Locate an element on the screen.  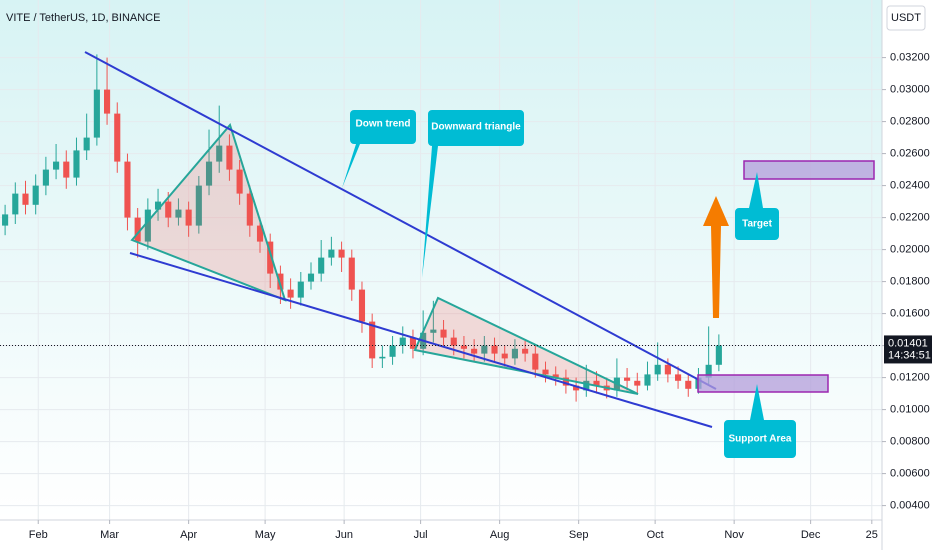
x-tick-label: Jun is located at coordinates (344, 535).